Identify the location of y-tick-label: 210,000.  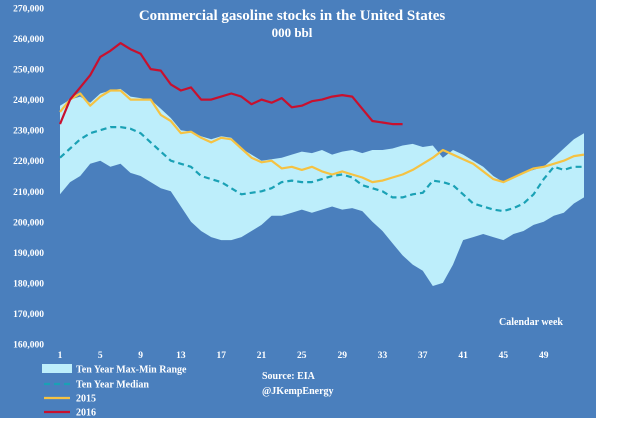
(28, 193).